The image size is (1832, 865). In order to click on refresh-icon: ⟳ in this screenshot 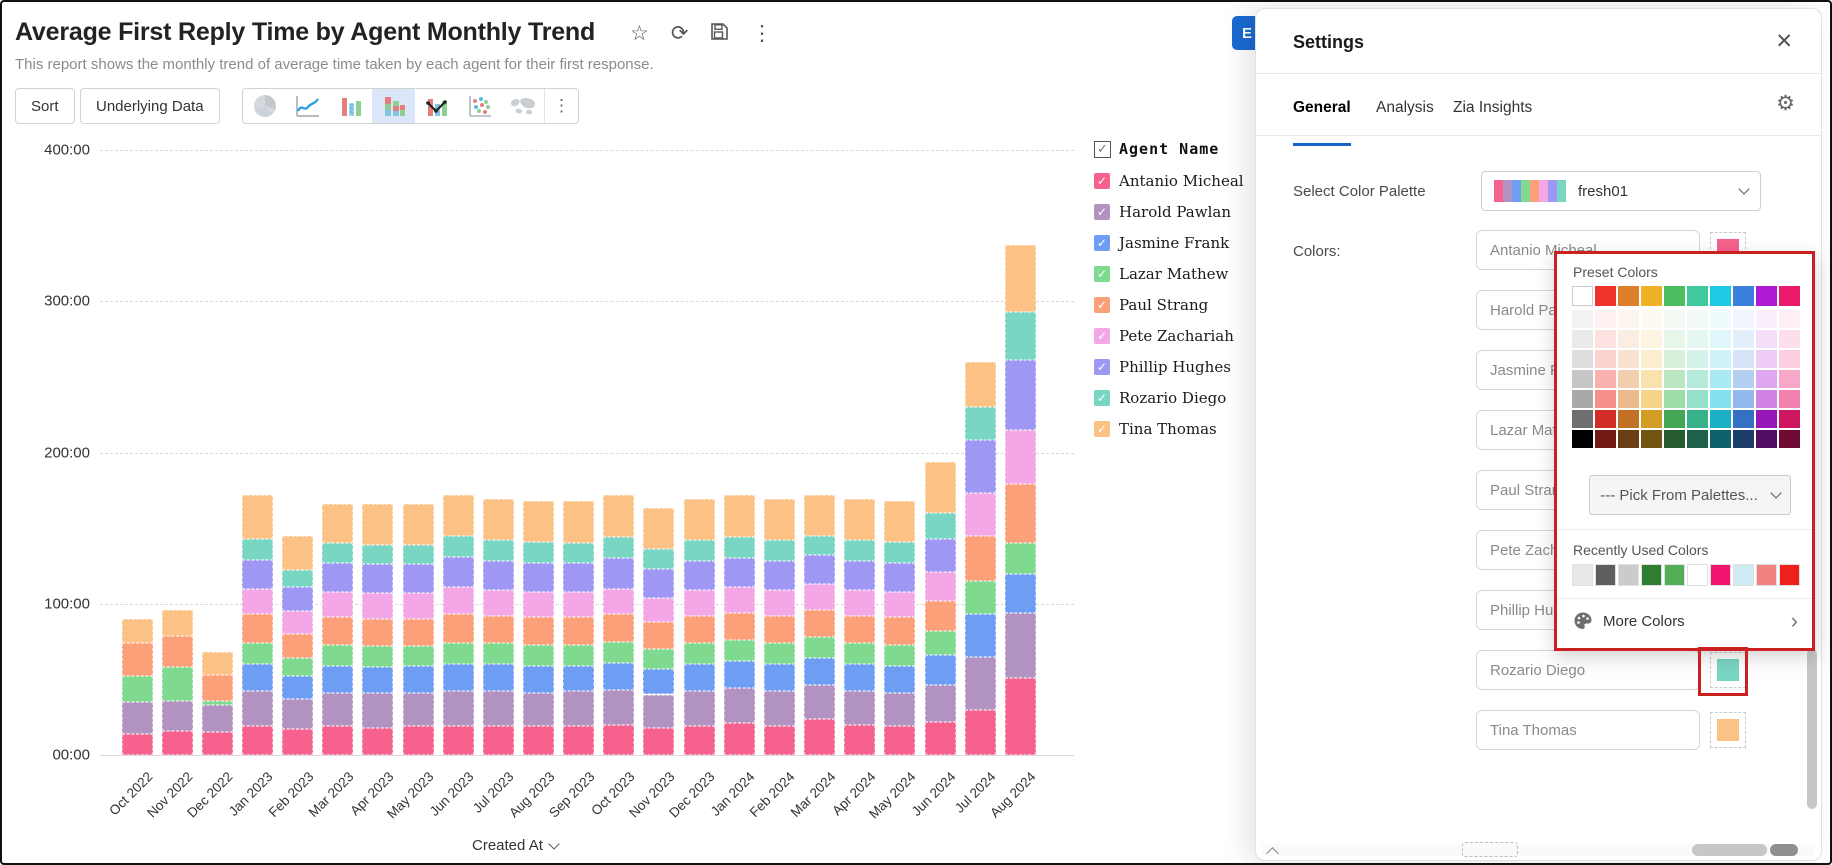, I will do `click(679, 33)`.